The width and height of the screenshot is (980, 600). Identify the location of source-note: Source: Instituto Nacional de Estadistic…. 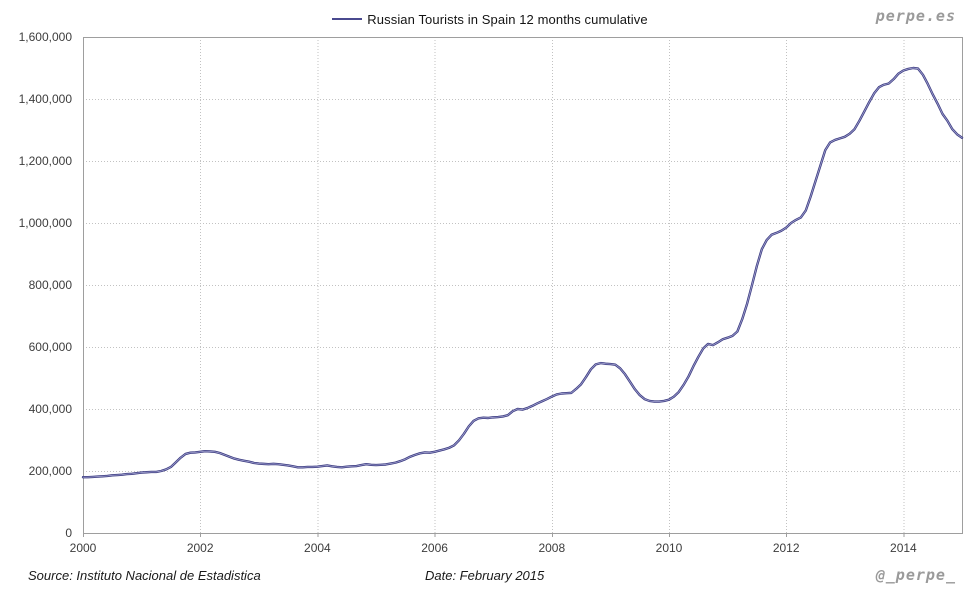
(144, 575).